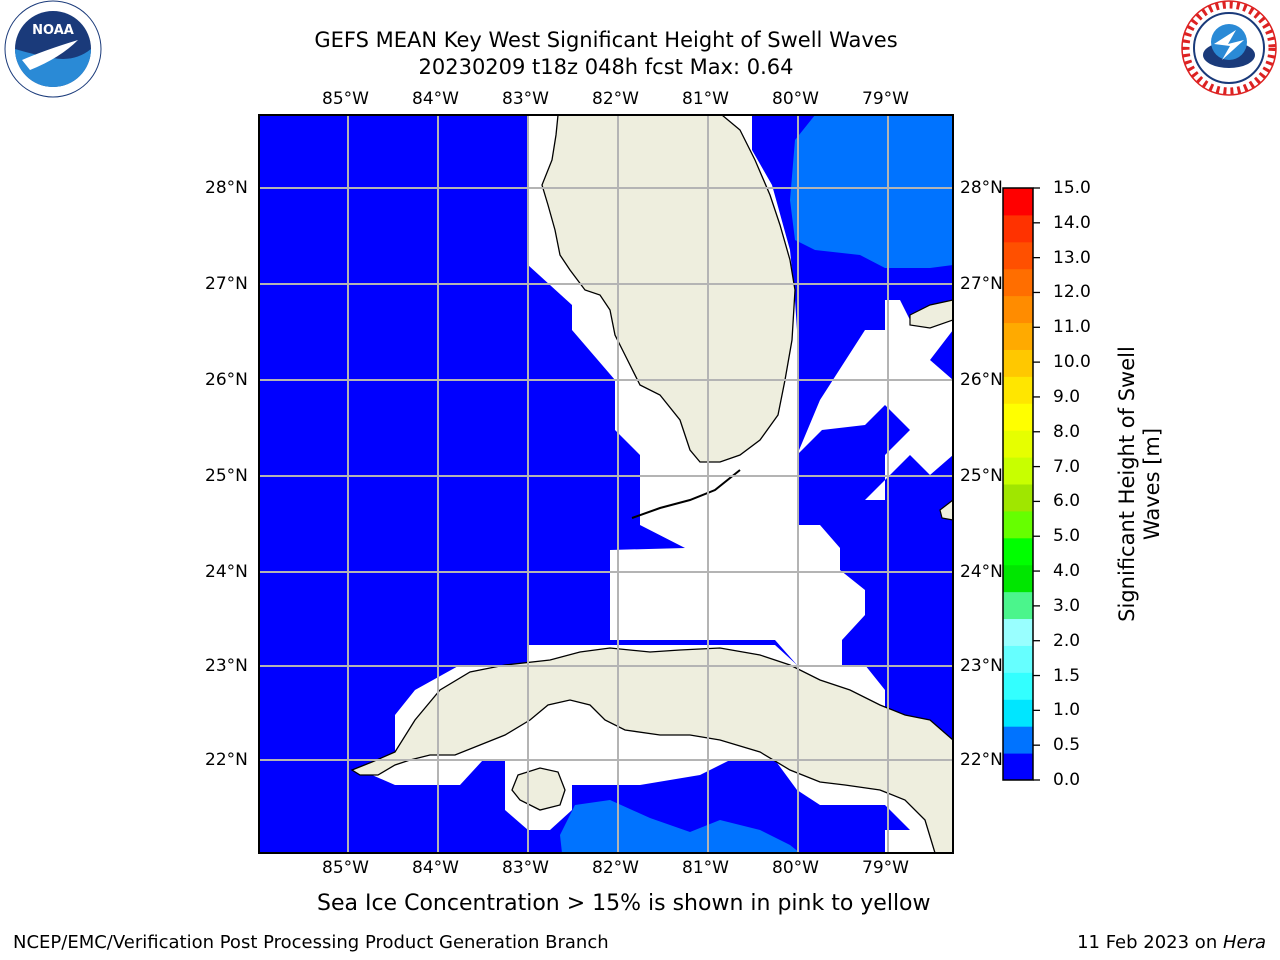 This screenshot has height=960, width=1280. What do you see at coordinates (1067, 675) in the screenshot?
I see `colorbar-tick-label: 1.5` at bounding box center [1067, 675].